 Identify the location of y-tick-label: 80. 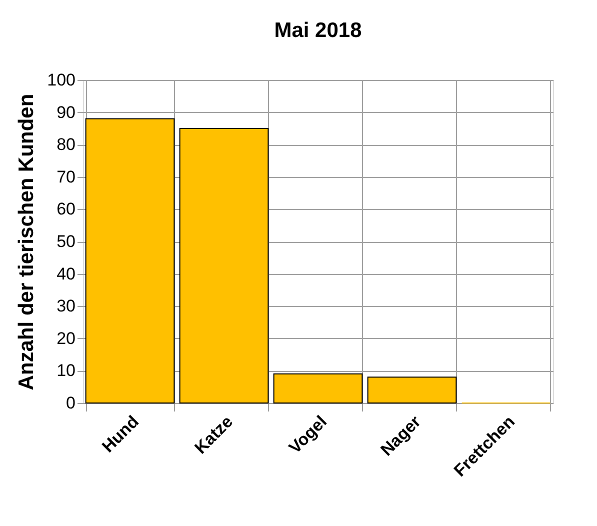
(66, 144).